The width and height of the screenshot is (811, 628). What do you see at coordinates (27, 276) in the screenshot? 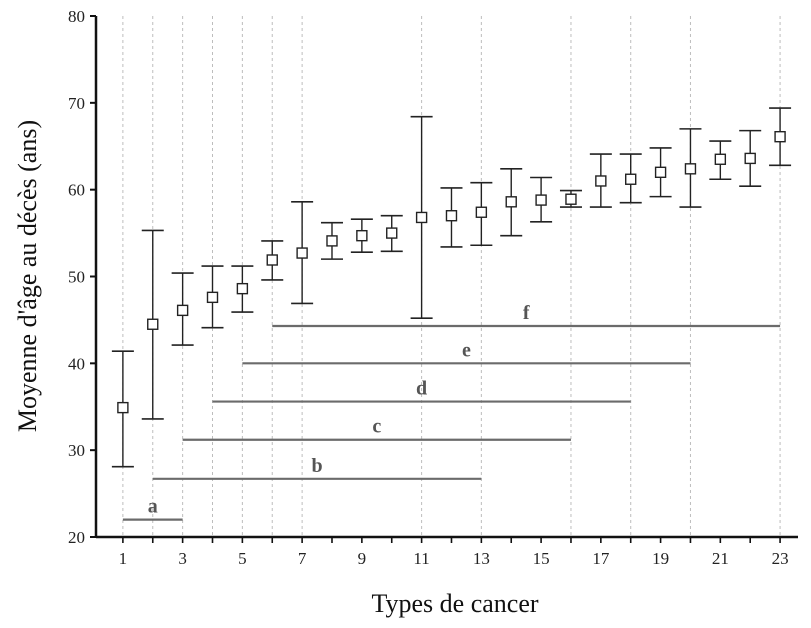
I see `y-axis-title: Moyenne d'âge au décès (ans)` at bounding box center [27, 276].